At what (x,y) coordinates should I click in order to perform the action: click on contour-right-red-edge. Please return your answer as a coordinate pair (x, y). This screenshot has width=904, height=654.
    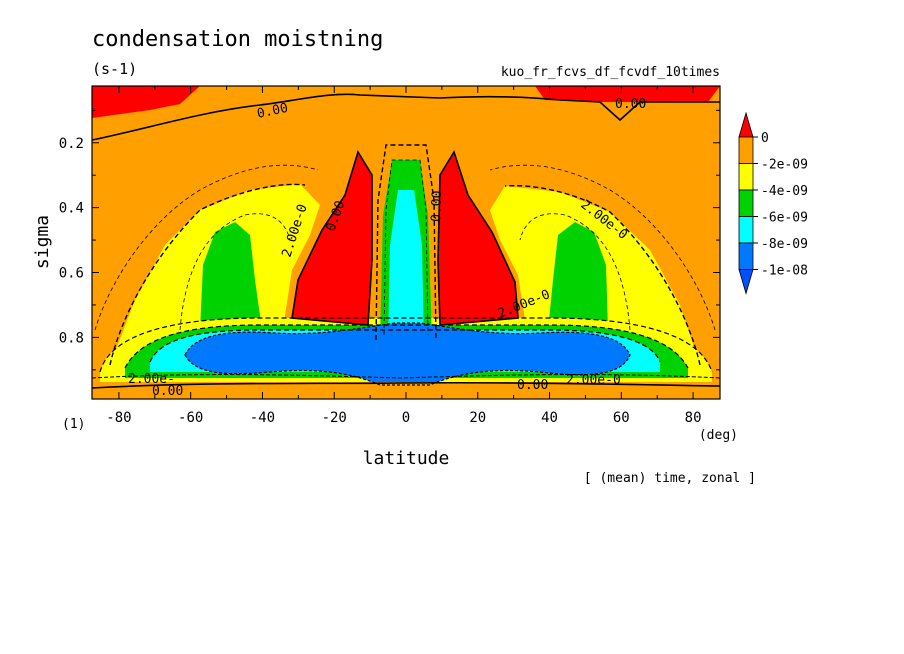
    Looking at the image, I should click on (478, 238).